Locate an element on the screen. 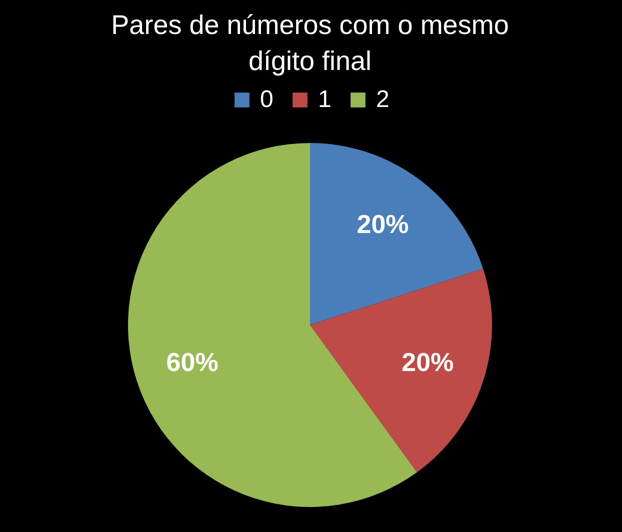 The height and width of the screenshot is (532, 622). data-label: 60% is located at coordinates (192, 362).